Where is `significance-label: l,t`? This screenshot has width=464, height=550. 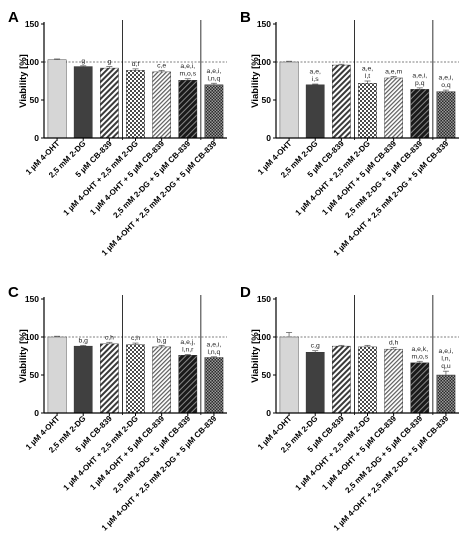
significance-label: l,t is located at coordinates (367, 76).